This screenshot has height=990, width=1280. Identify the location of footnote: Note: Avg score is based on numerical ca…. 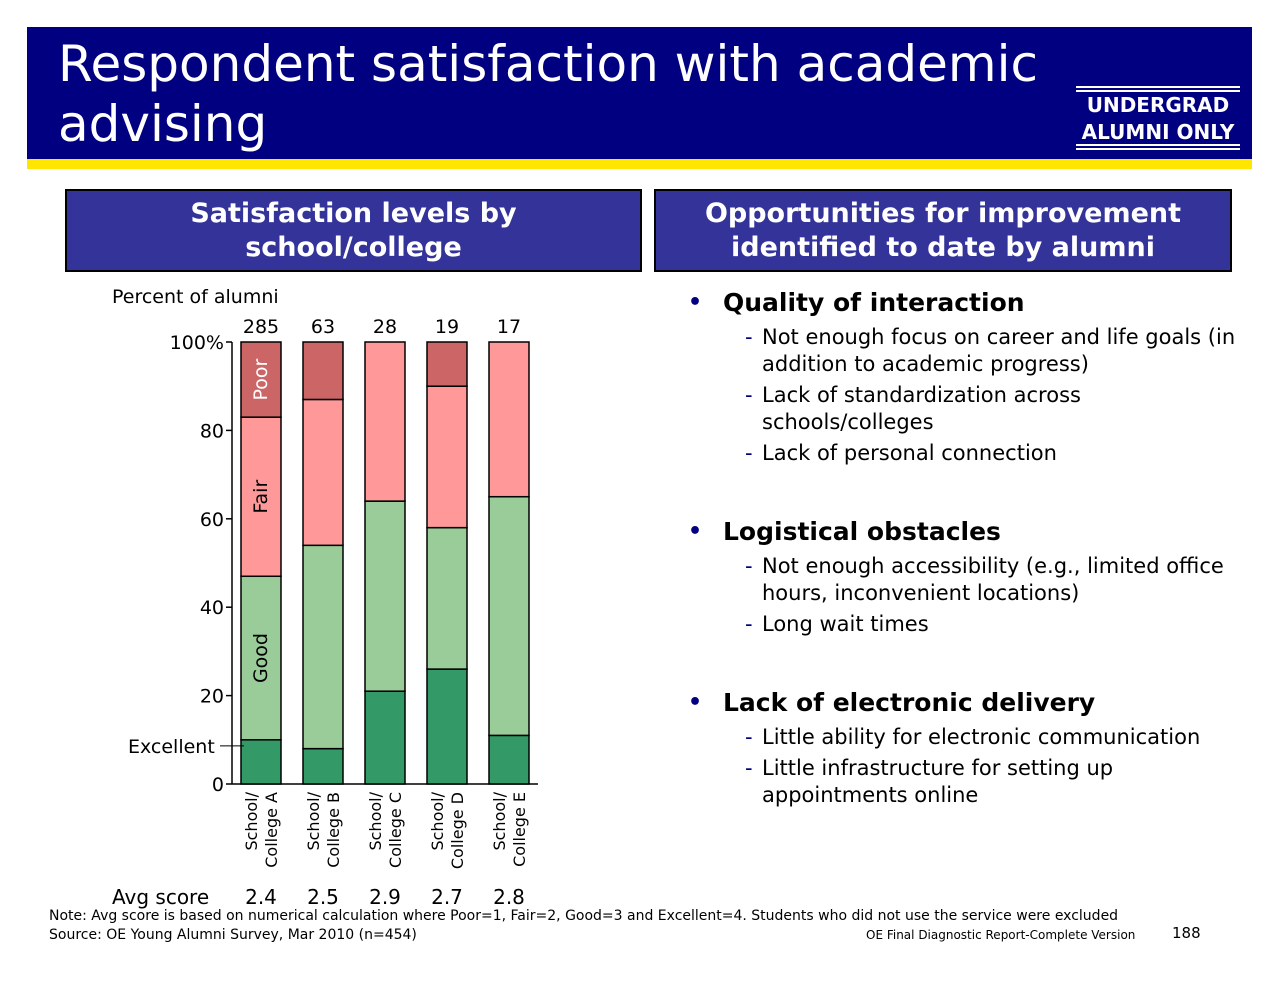
(584, 916).